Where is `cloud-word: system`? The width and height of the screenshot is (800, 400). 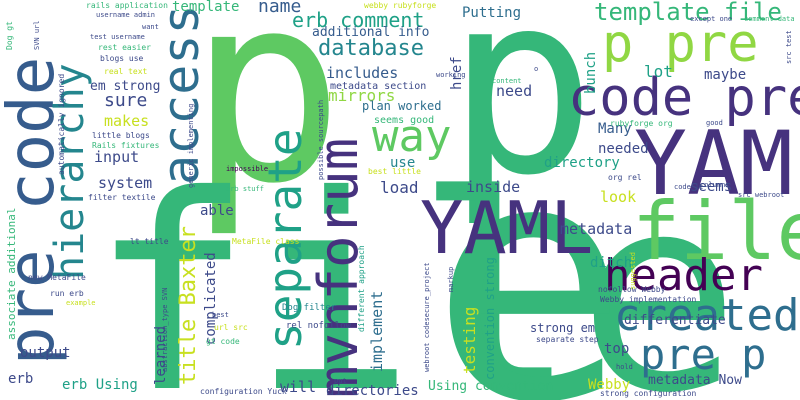 cloud-word: system is located at coordinates (125, 183).